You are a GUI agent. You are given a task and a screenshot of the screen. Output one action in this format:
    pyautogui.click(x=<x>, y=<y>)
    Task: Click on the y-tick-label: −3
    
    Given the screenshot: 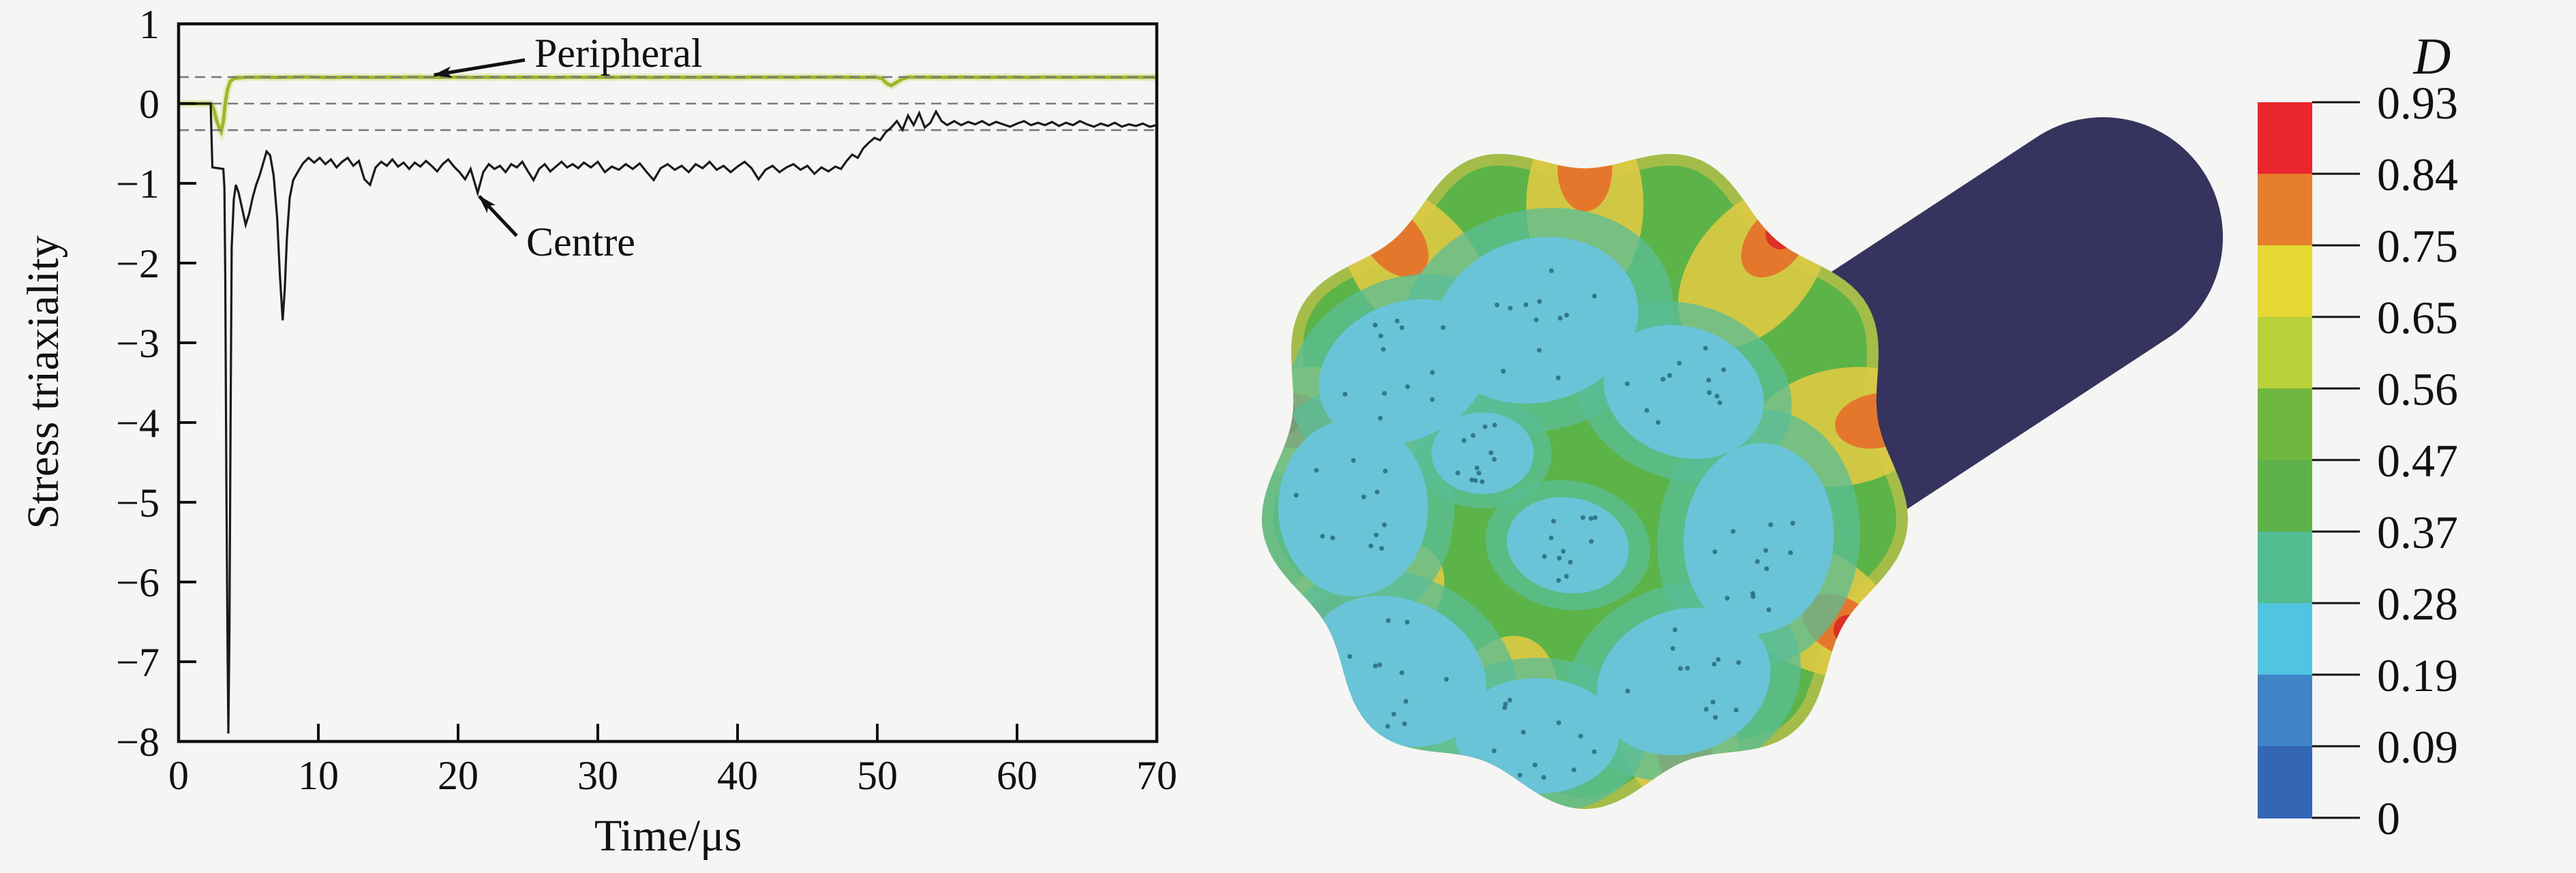 What is the action you would take?
    pyautogui.click(x=138, y=343)
    